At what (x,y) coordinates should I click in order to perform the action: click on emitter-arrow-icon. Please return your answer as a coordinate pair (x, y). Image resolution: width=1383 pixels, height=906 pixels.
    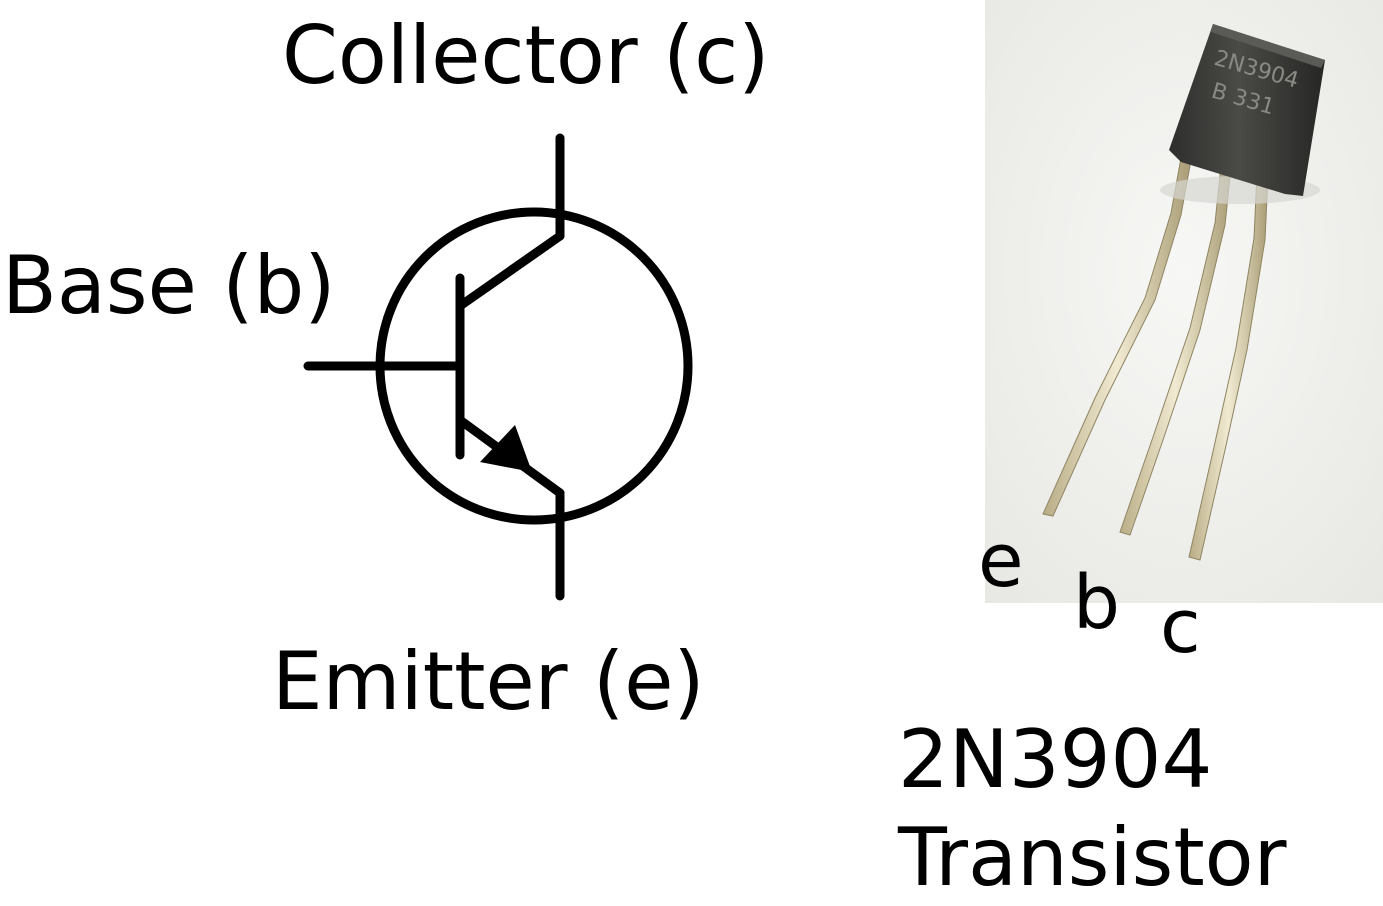
    Looking at the image, I should click on (506, 448).